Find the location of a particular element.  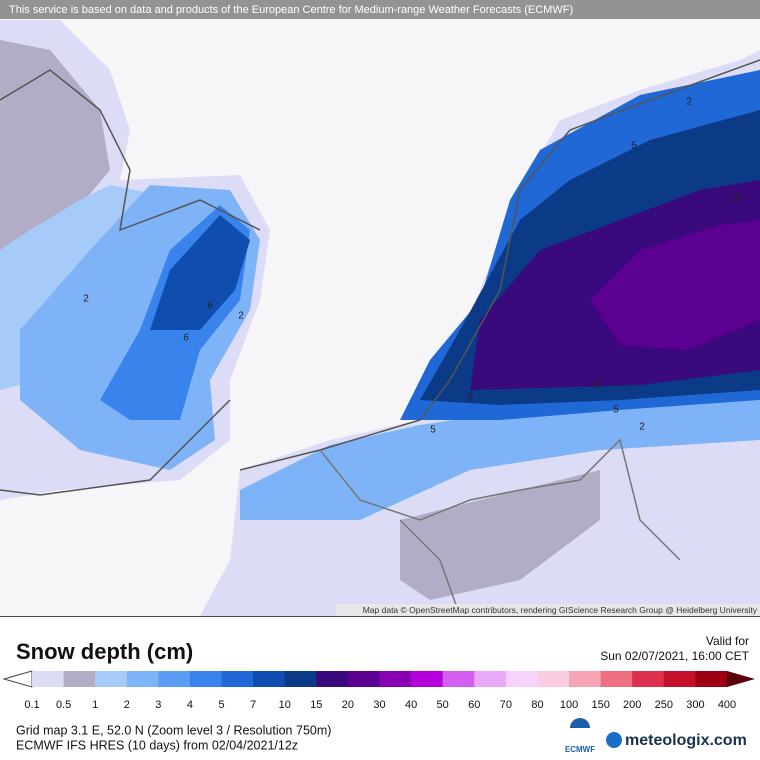

legend-label: 0.1 is located at coordinates (31, 705).